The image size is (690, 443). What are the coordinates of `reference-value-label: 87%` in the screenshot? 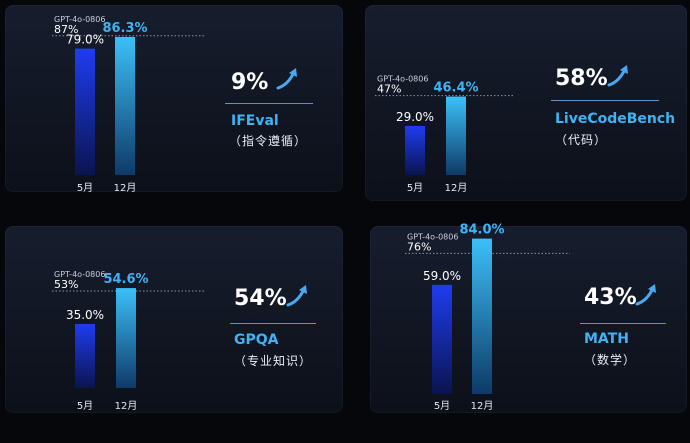 It's located at (66, 29).